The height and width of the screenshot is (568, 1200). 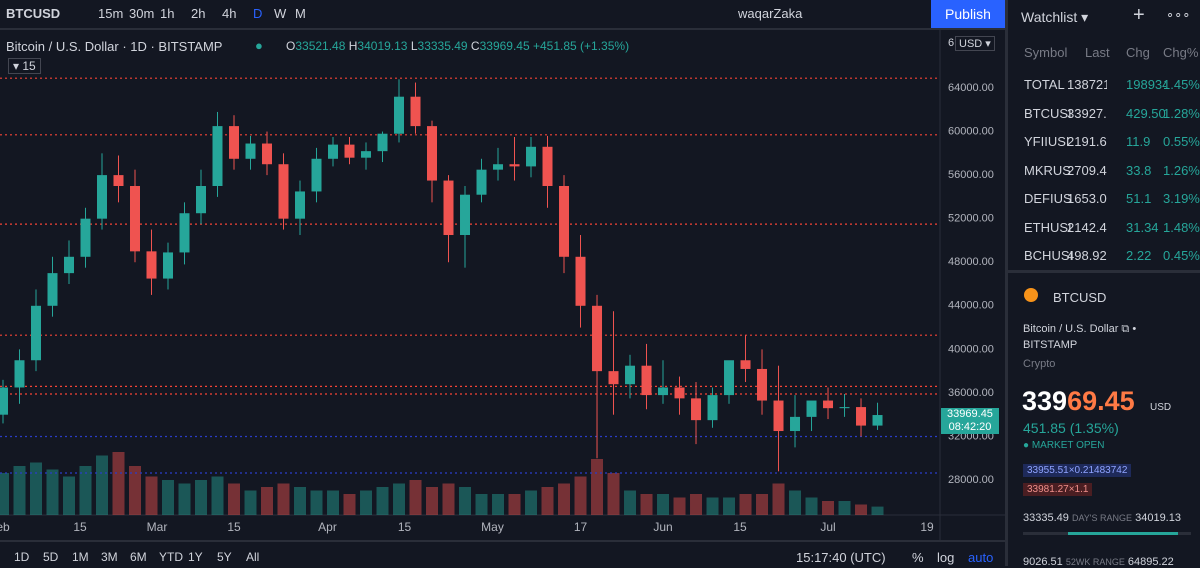 What do you see at coordinates (1006, 283) in the screenshot?
I see `panel-border` at bounding box center [1006, 283].